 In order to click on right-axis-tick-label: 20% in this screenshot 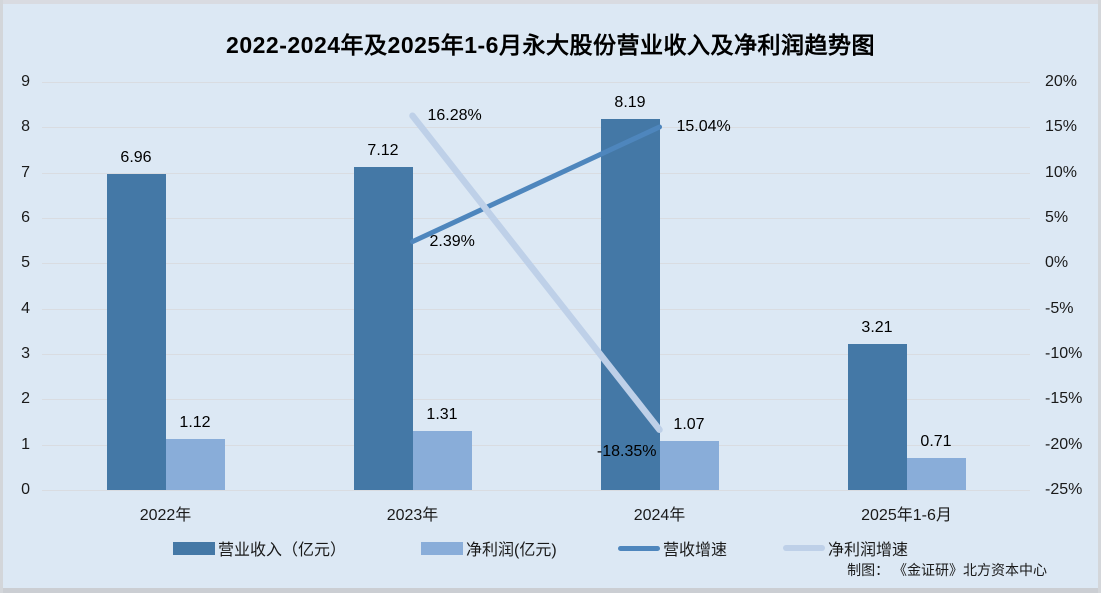, I will do `click(1061, 81)`.